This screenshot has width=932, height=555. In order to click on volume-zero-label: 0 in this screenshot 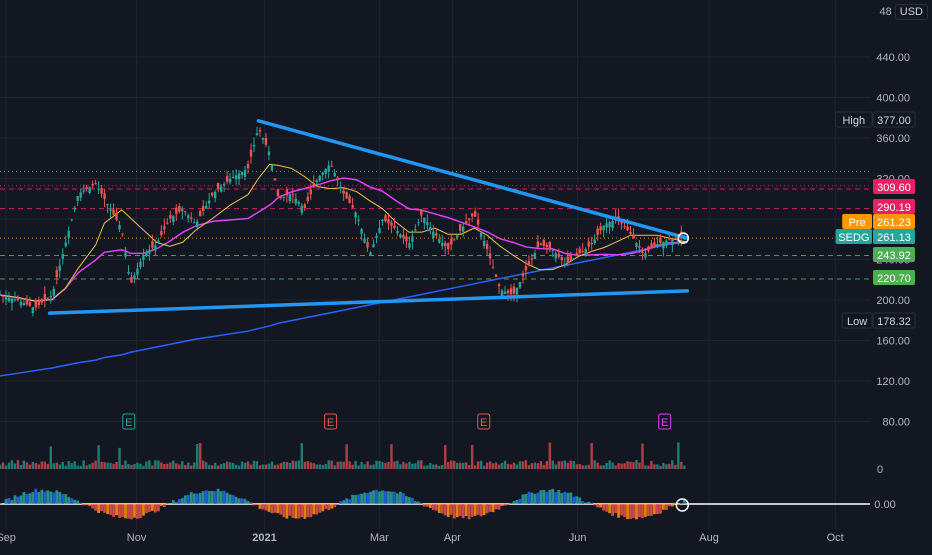, I will do `click(880, 470)`.